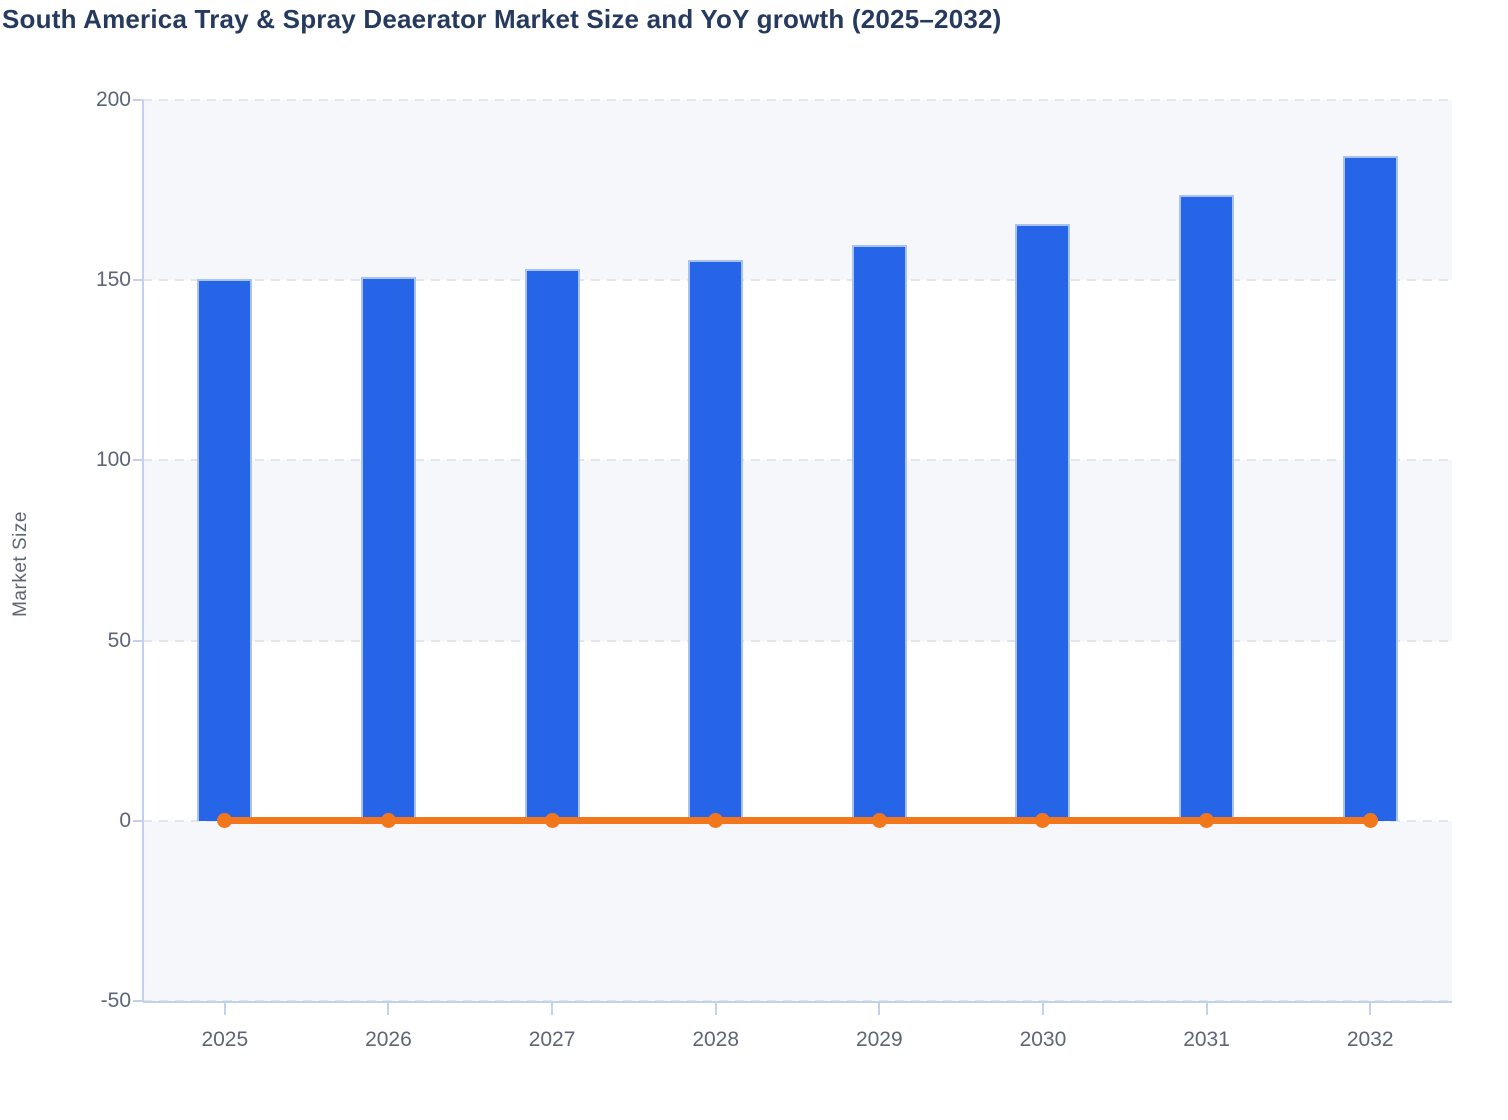 The height and width of the screenshot is (1120, 1508). I want to click on line-point-2028, so click(716, 821).